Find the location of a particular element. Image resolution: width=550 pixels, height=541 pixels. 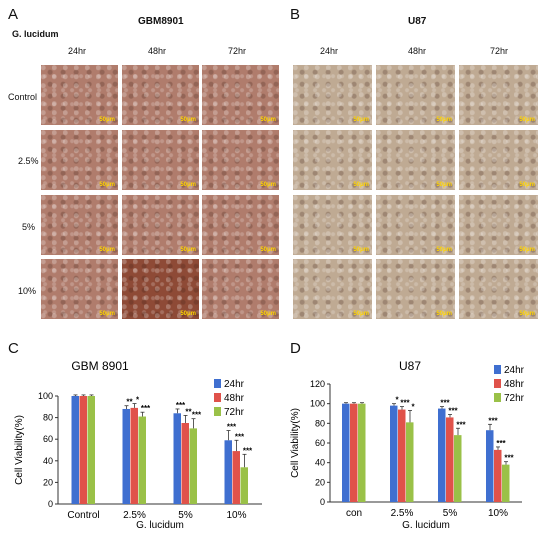

panel-letter-d: D is located at coordinates (295, 348).